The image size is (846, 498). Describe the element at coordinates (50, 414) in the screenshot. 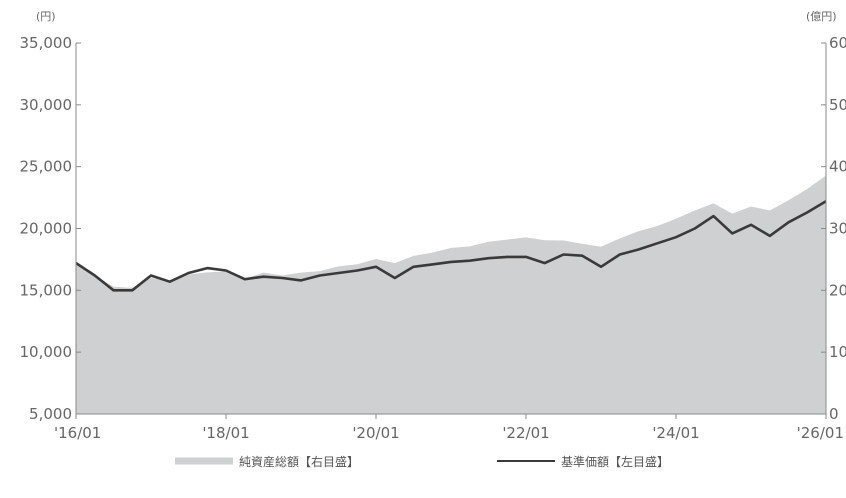

I see `left-tick-label: 5,000` at that location.